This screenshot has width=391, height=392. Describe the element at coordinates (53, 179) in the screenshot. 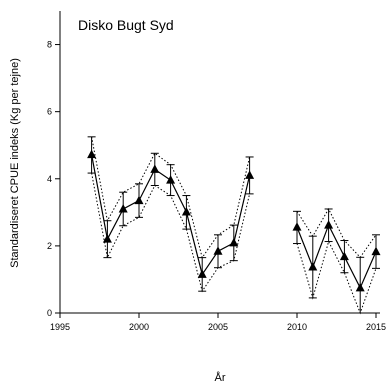

I see `y-axis-ticks: 0 2 4 6 8` at that location.